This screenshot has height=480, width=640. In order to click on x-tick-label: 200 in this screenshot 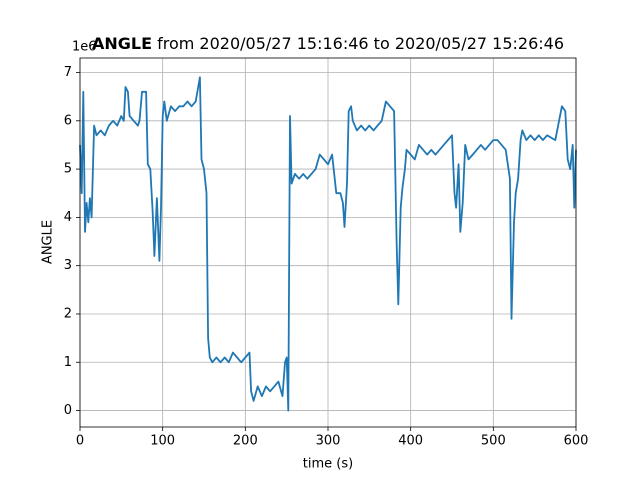, I will do `click(245, 441)`.